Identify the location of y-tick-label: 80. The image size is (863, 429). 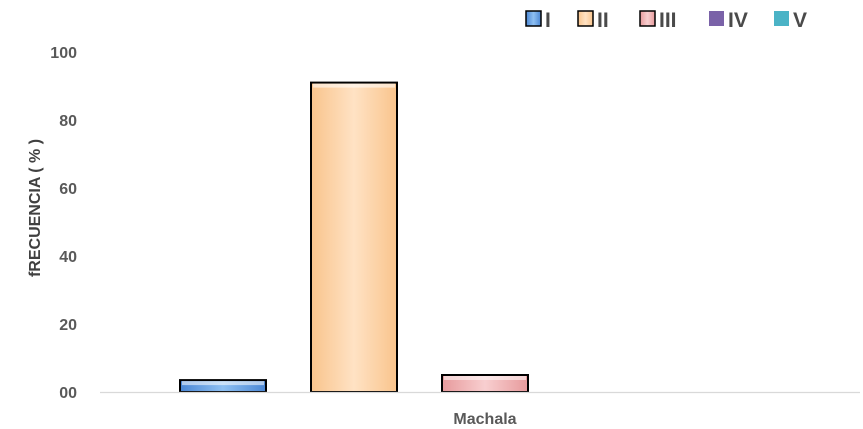
(68, 121).